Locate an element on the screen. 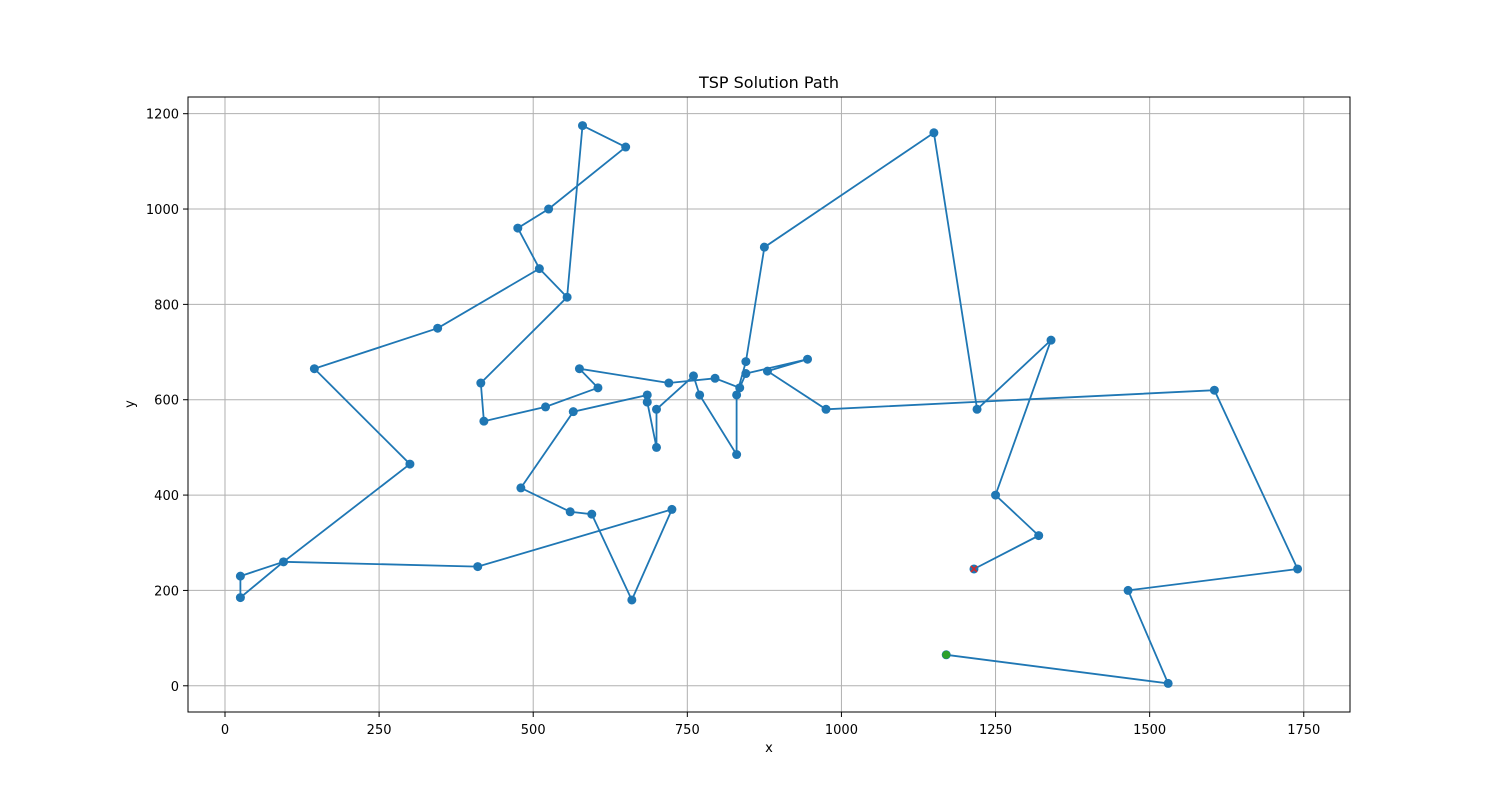 The height and width of the screenshot is (800, 1500). x-tick-label: 0 is located at coordinates (225, 730).